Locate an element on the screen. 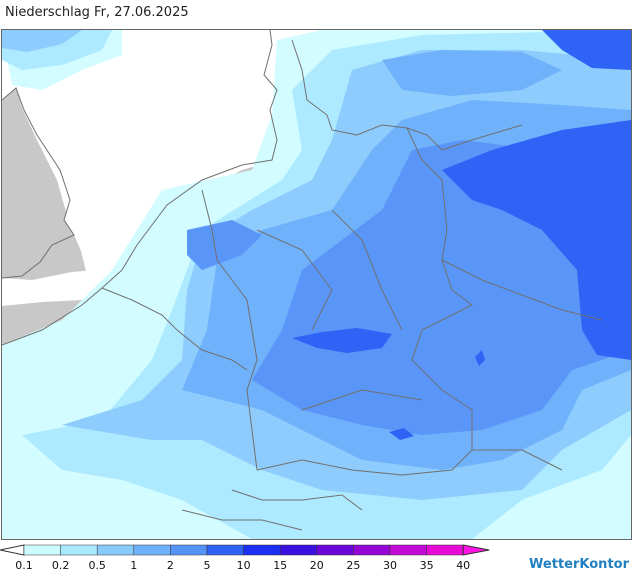 The width and height of the screenshot is (633, 580). legend-label: 10 is located at coordinates (244, 565).